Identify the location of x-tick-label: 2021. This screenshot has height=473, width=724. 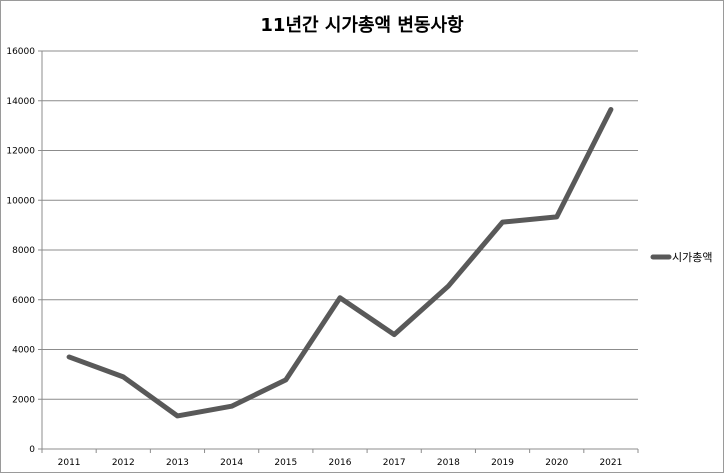
(610, 463).